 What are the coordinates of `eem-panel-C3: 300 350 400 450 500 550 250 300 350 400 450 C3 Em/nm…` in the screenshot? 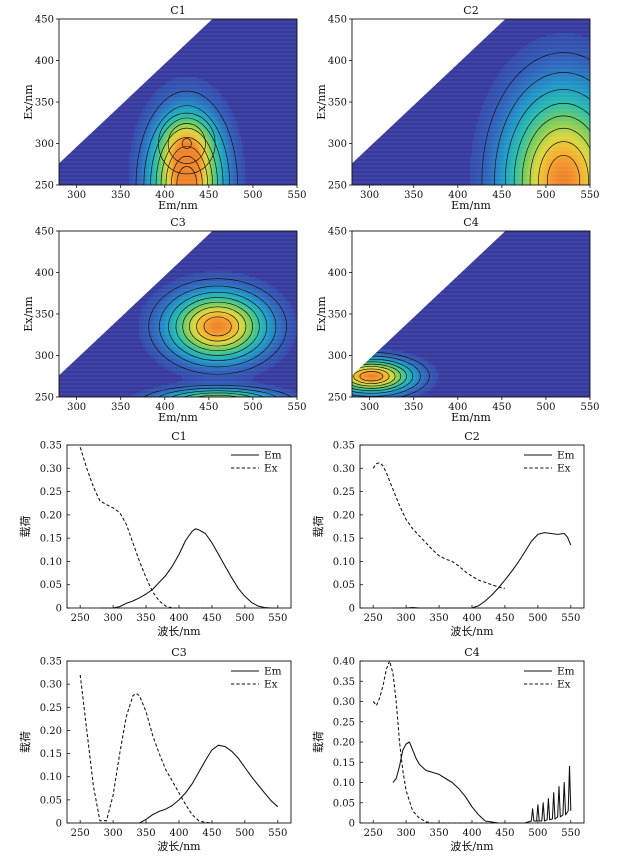 It's located at (164, 320).